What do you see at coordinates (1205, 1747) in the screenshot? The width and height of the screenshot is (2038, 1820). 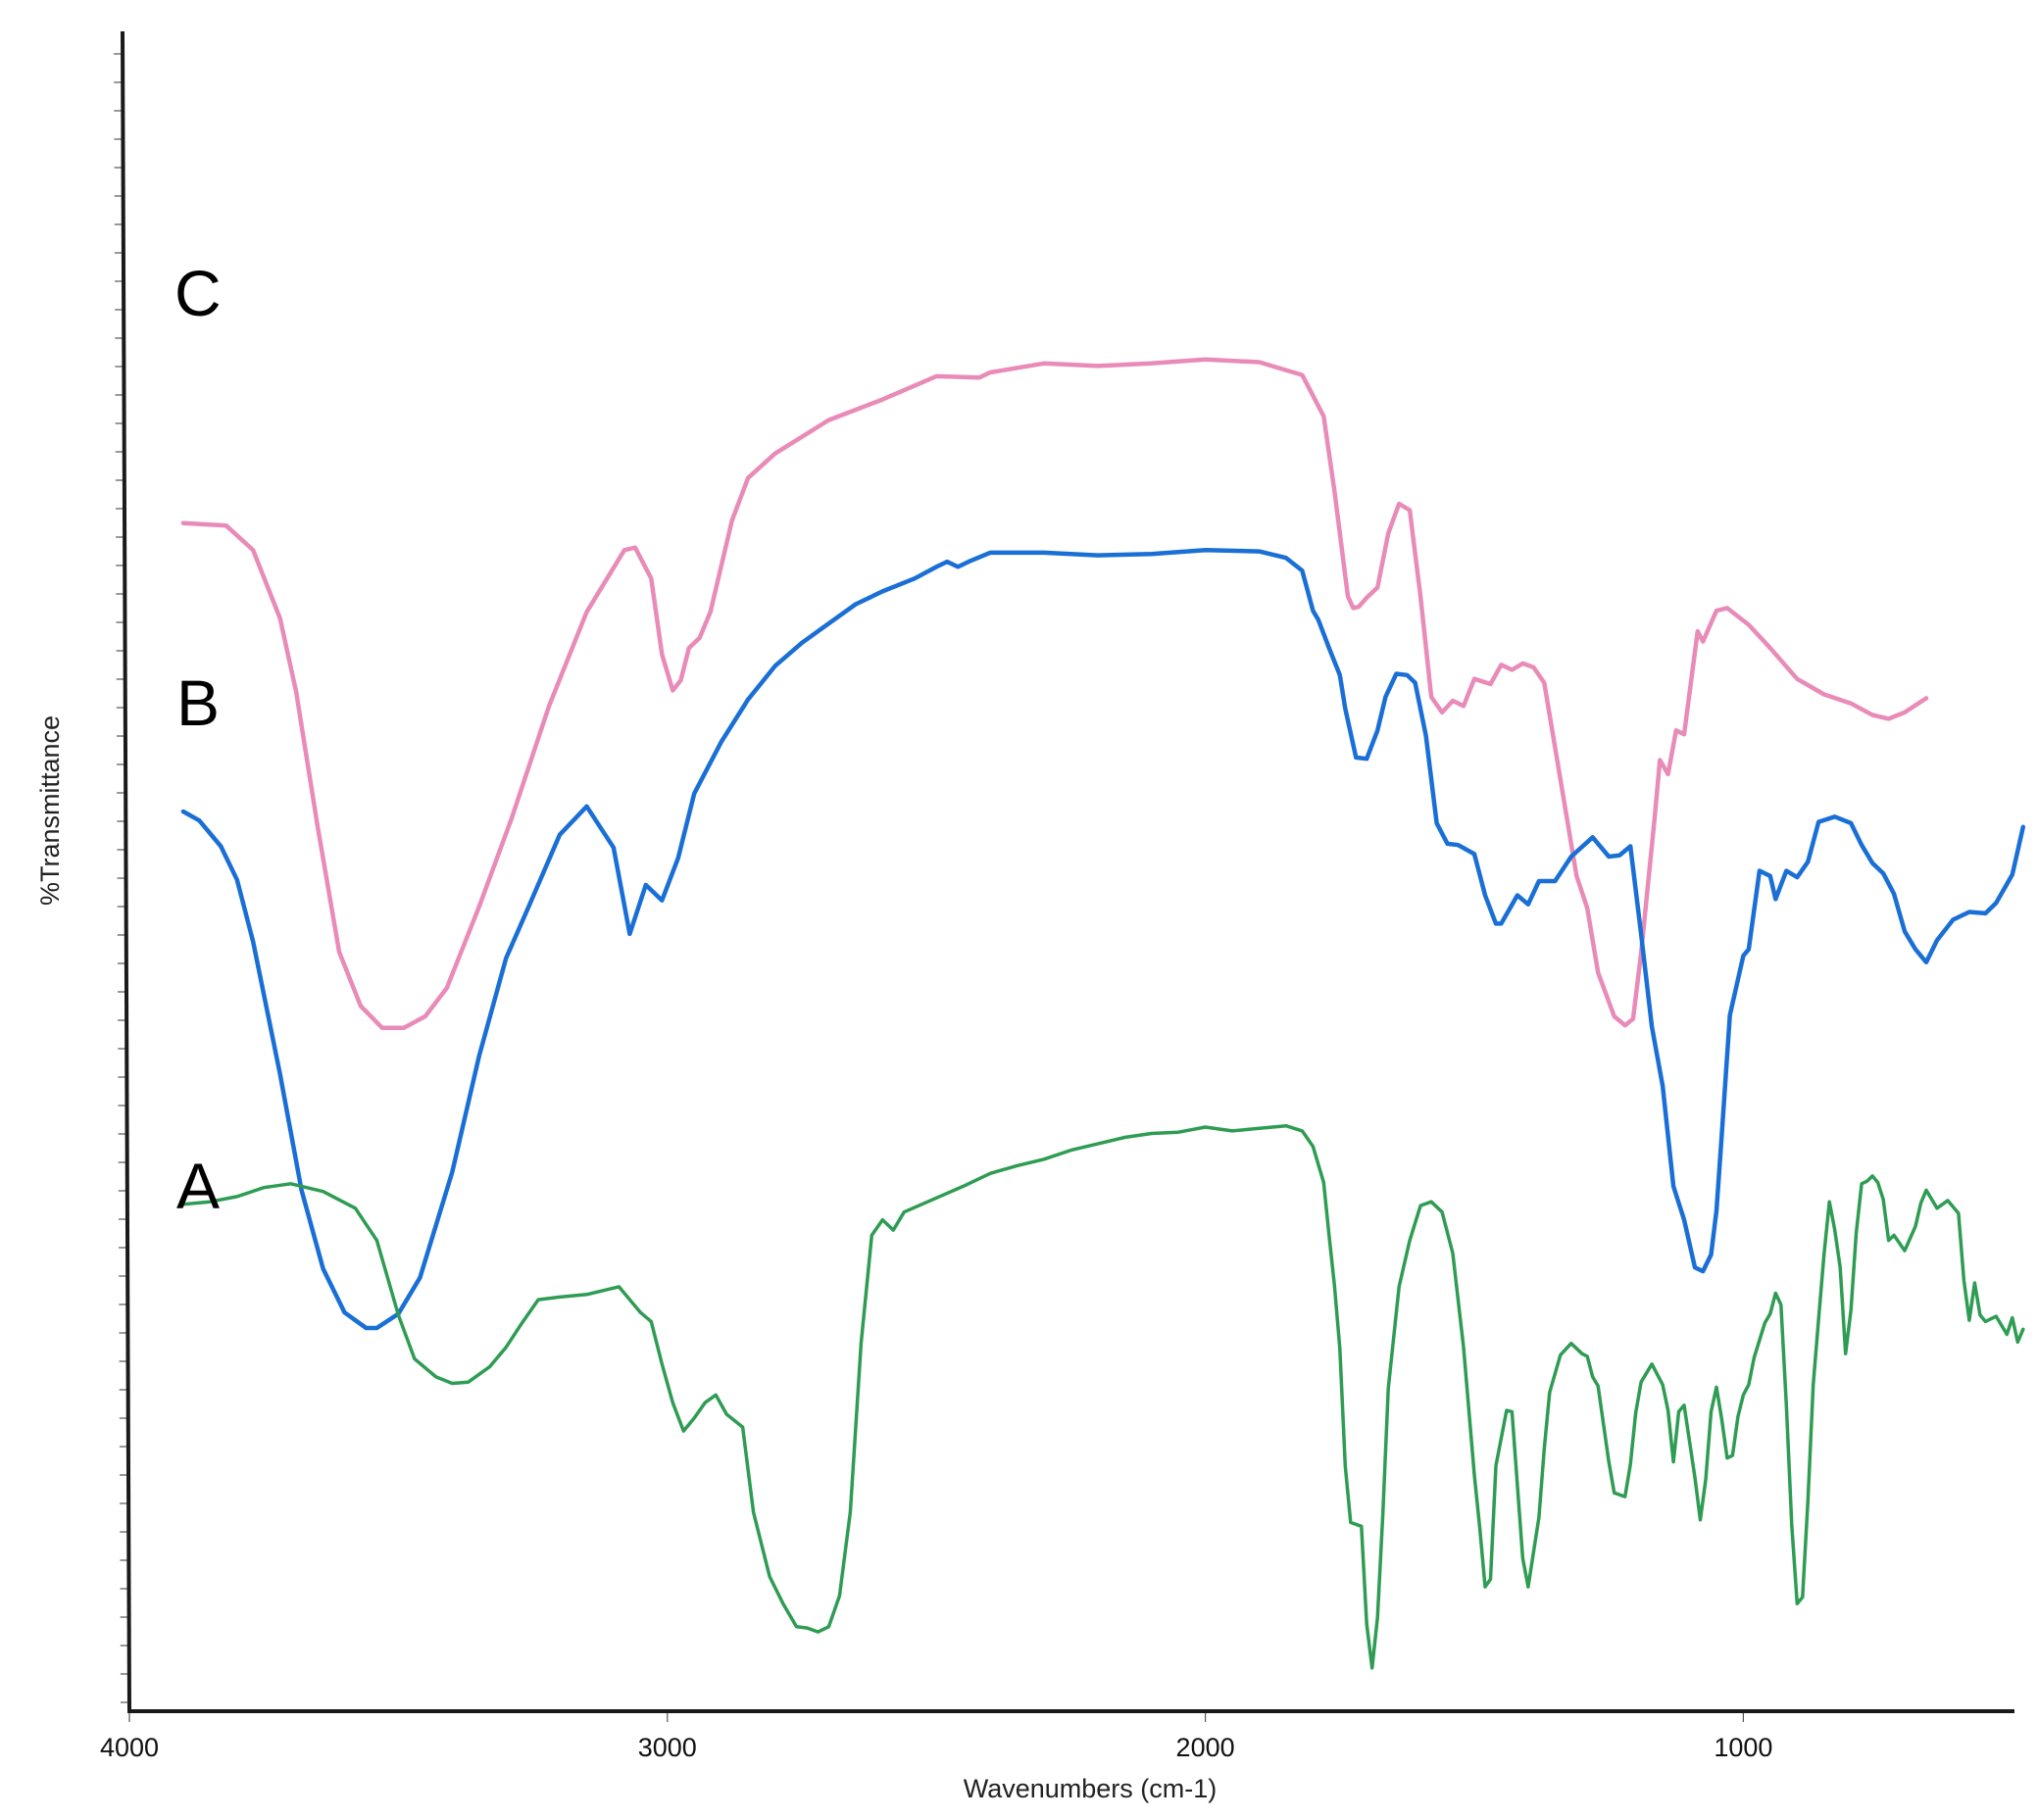 I see `x-tick-label: 2000` at bounding box center [1205, 1747].